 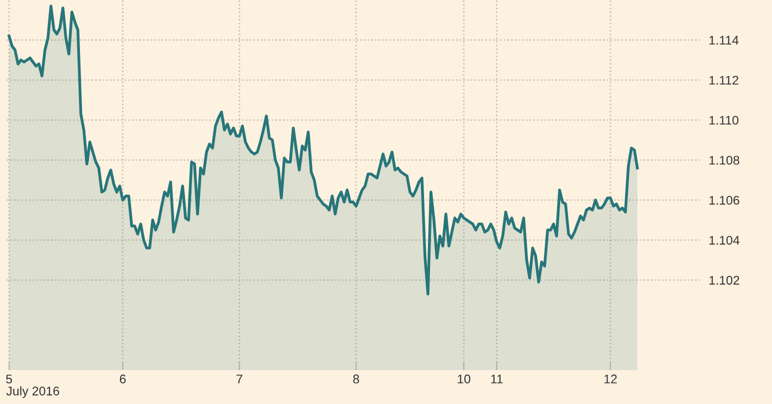 What do you see at coordinates (610, 379) in the screenshot?
I see `x-tick-label: 12` at bounding box center [610, 379].